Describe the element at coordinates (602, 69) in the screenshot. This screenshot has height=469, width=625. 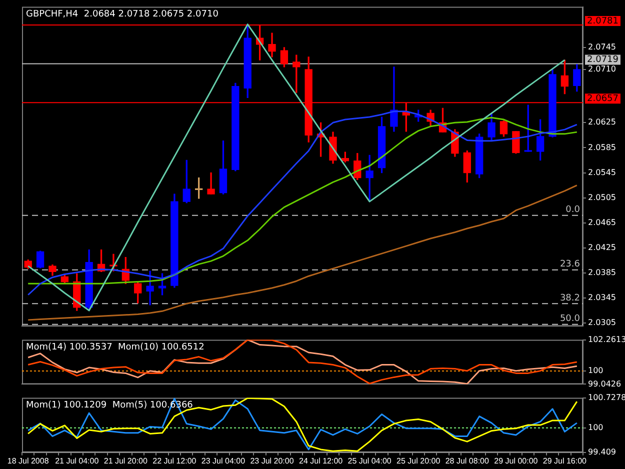
I see `y-tick-label: 2.0710` at that location.